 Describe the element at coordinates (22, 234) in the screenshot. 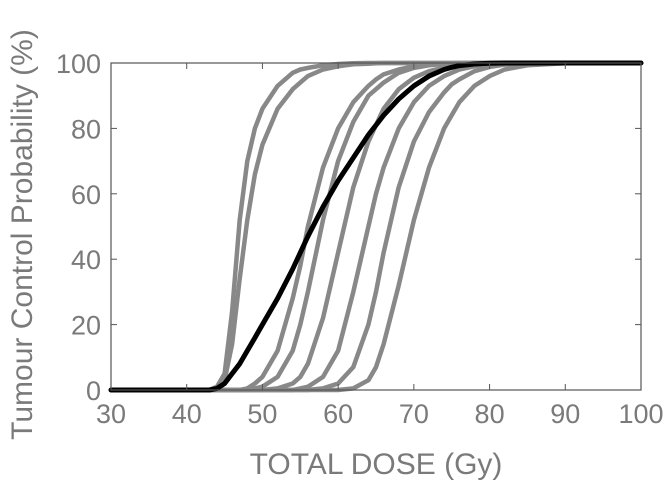

I see `y-axis-title: Tumour Control Probability (%)` at that location.